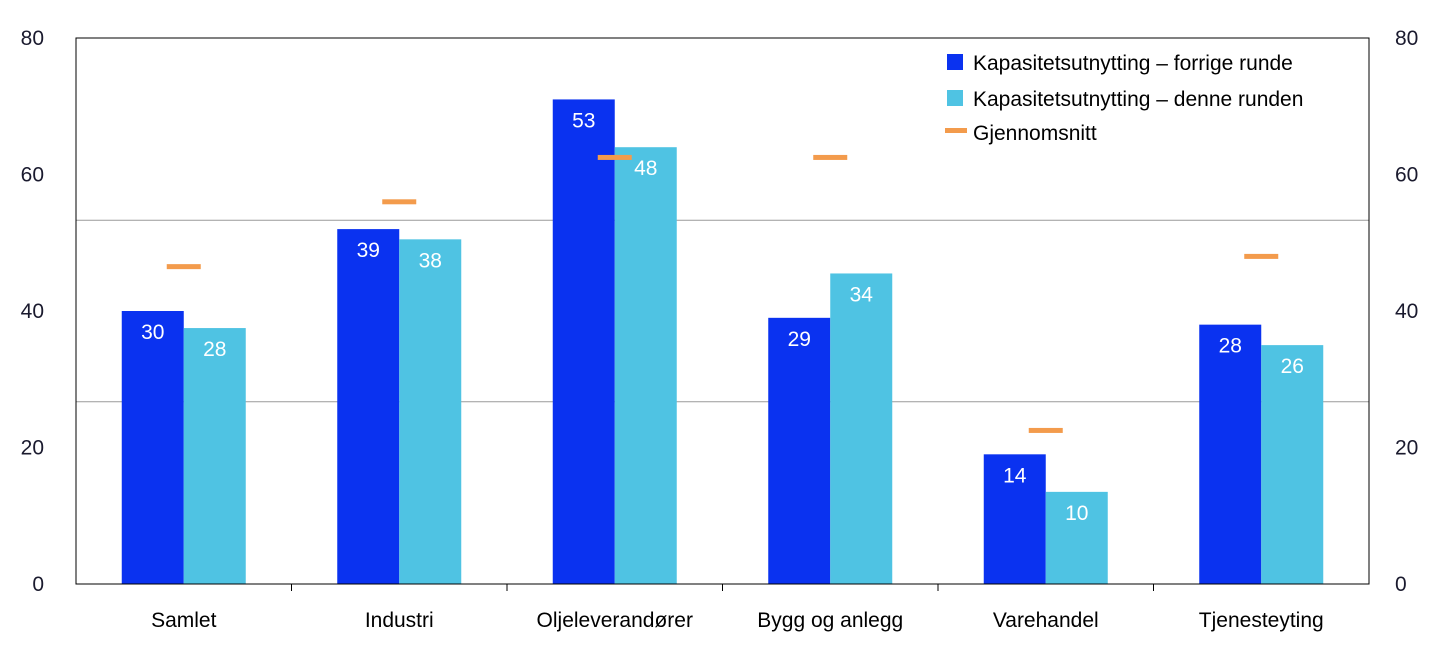  What do you see at coordinates (645, 168) in the screenshot?
I see `bar-data-label: 48` at bounding box center [645, 168].